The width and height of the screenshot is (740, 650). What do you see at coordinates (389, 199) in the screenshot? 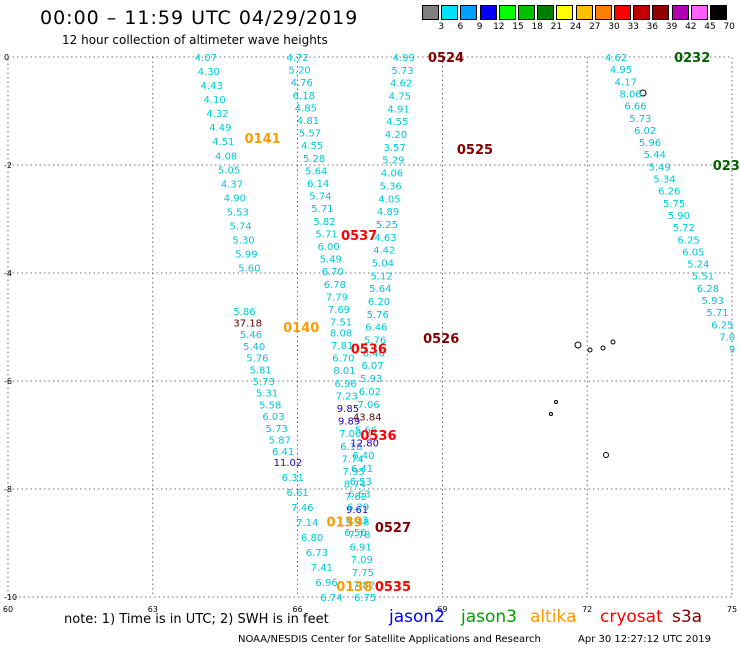
I see `wave-height-value: 4.05` at bounding box center [389, 199].